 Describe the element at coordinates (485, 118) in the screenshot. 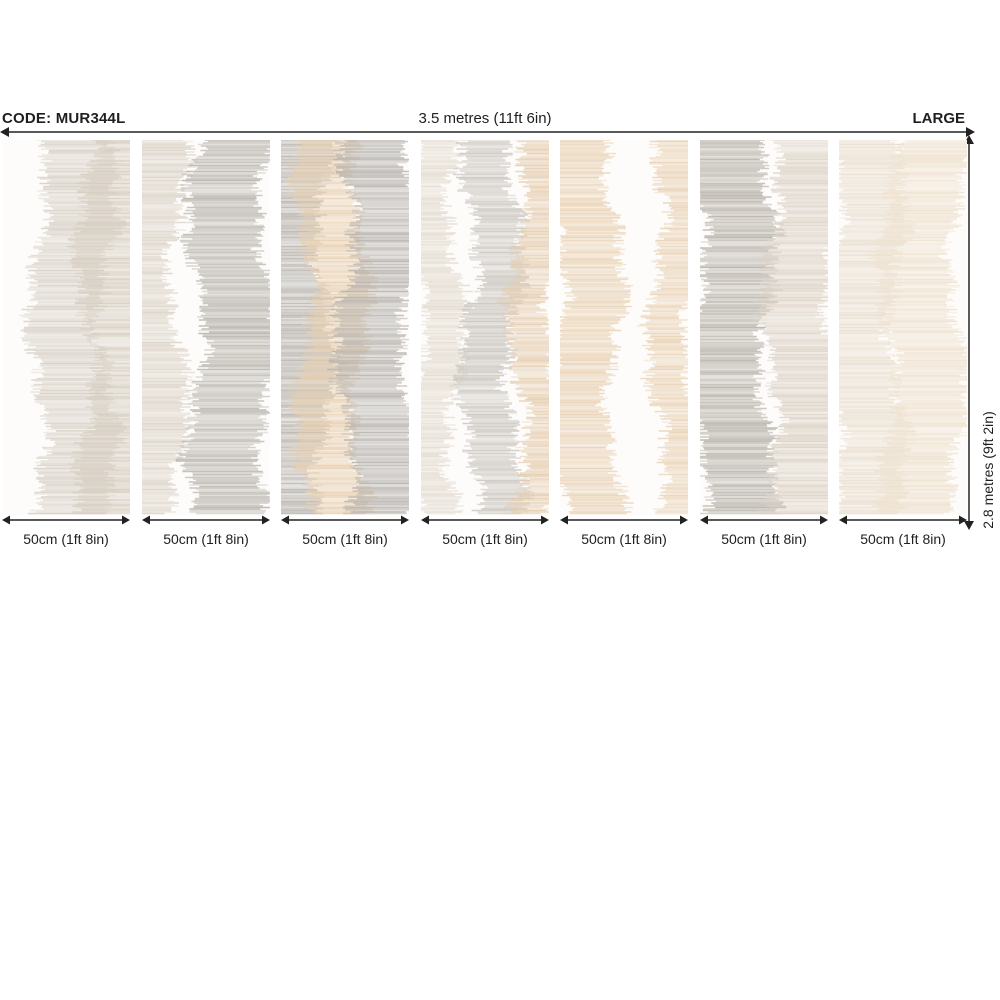

I see `total-width-label: 3.5 metres (11ft 6in)` at that location.